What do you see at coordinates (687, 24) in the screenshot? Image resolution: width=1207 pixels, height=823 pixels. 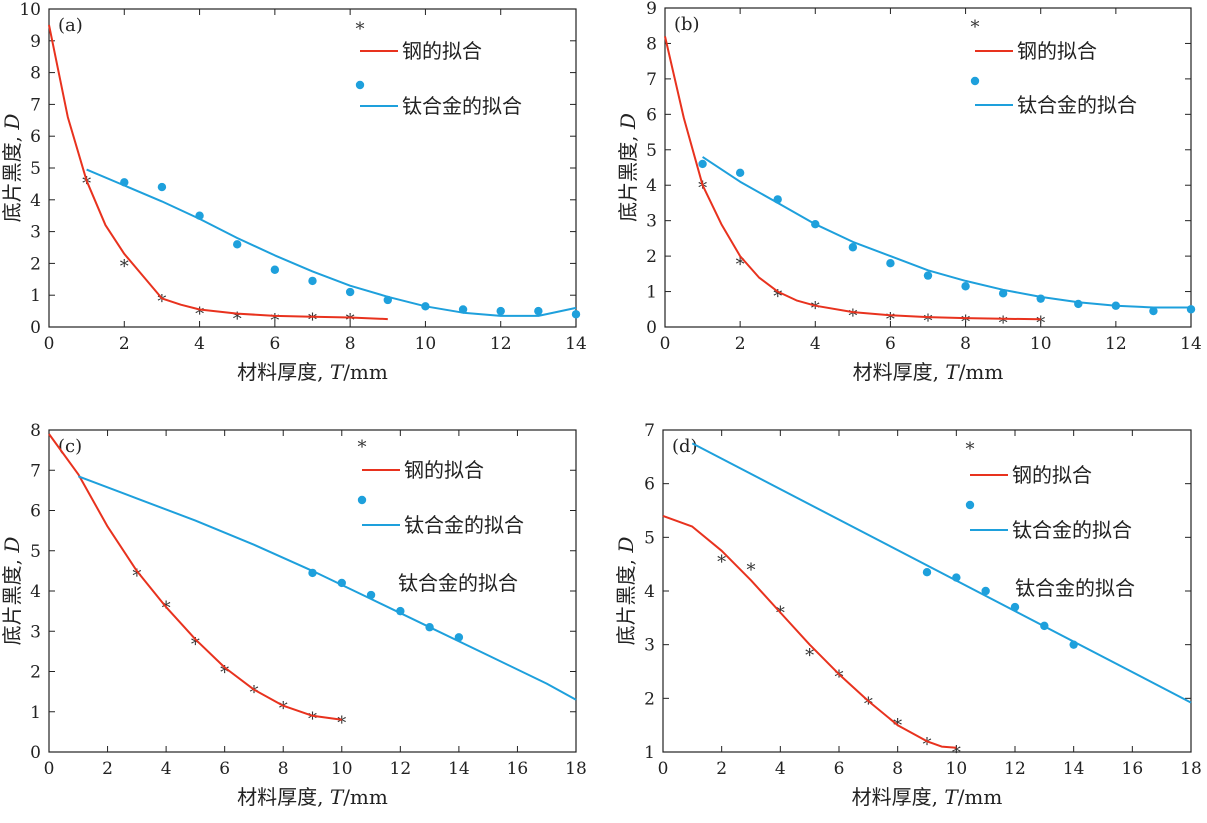 I see `panel-label: (b)` at bounding box center [687, 24].